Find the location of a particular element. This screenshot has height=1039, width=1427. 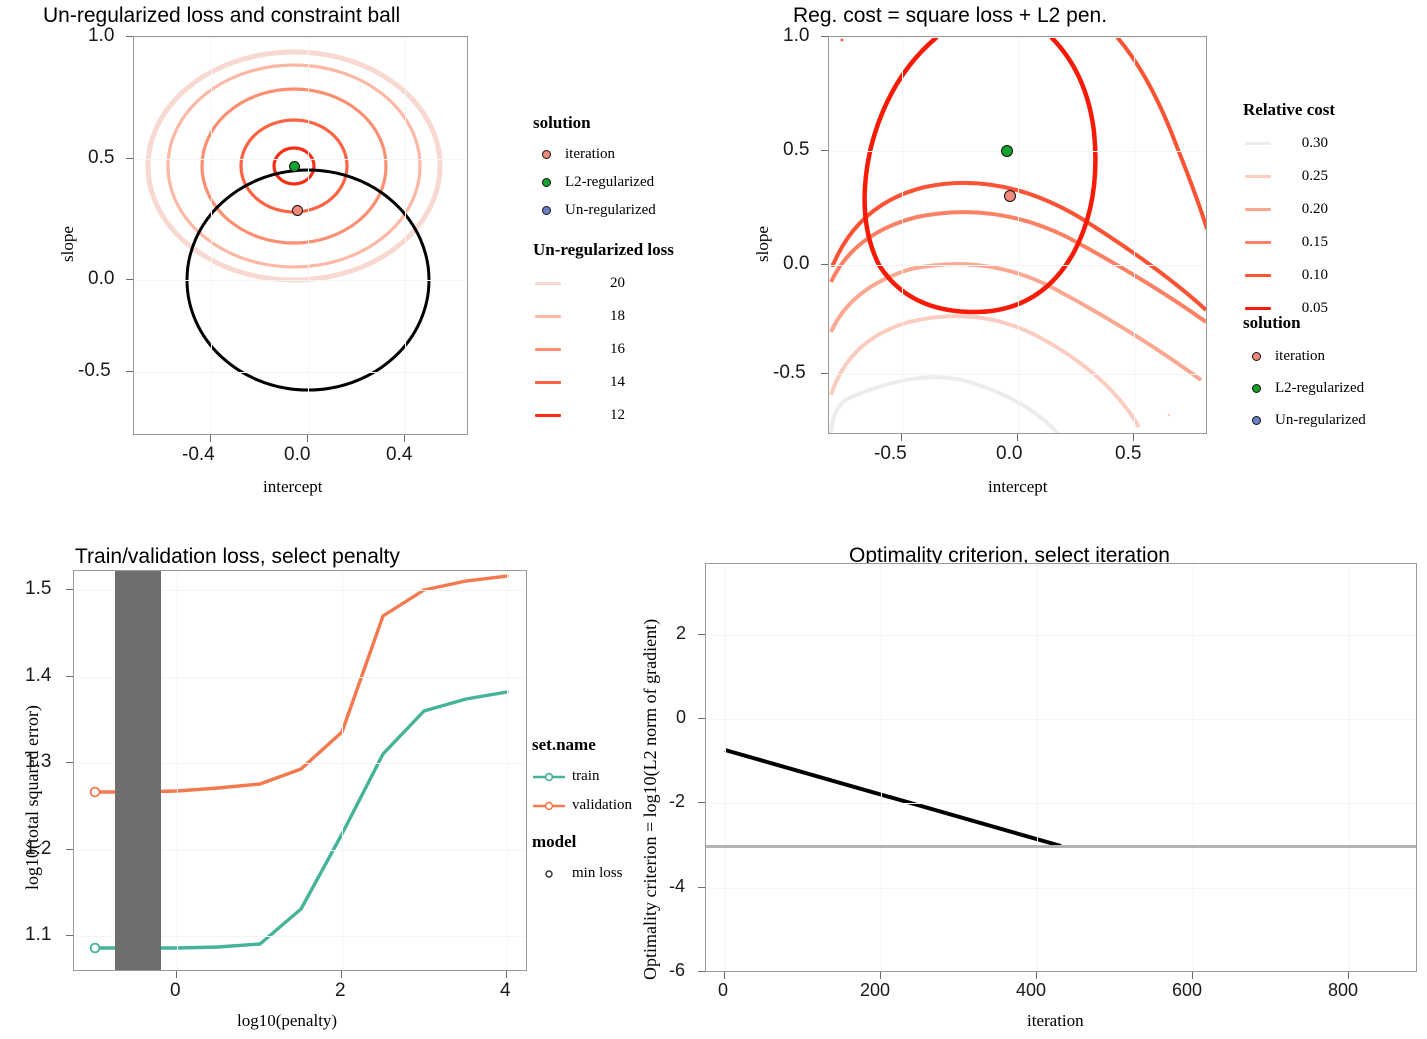

y-tick-label: 1.5 is located at coordinates (38, 588).